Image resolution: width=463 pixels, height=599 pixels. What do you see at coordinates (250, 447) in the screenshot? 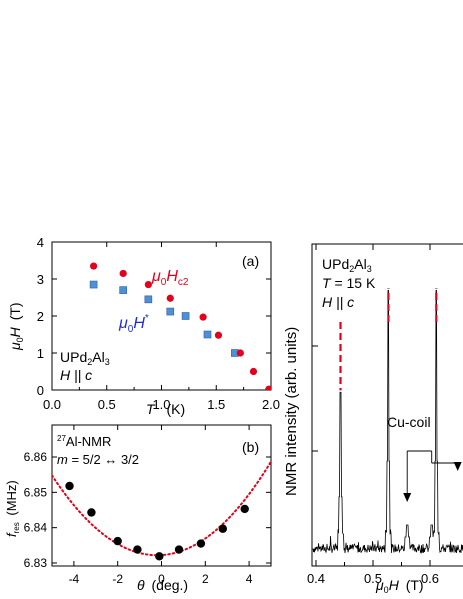
I see `panel-b-label: (b)` at bounding box center [250, 447].